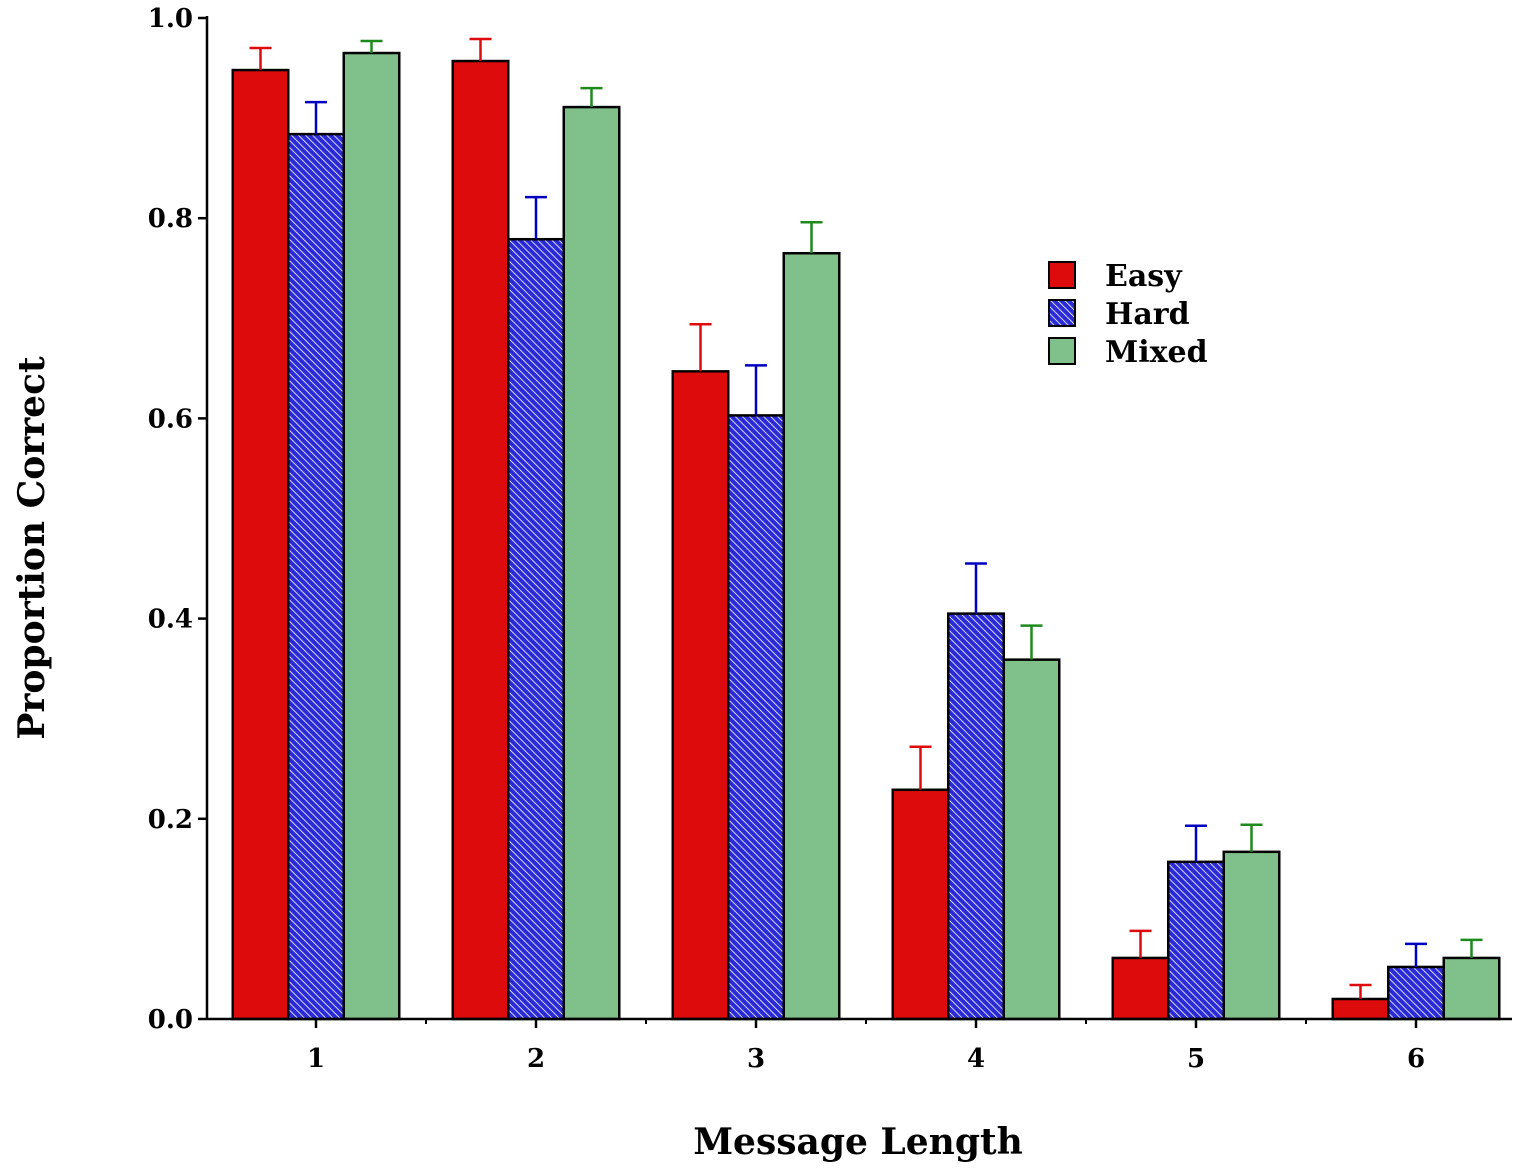 The width and height of the screenshot is (1516, 1169). Describe the element at coordinates (1062, 313) in the screenshot. I see `legend-swatch-hard` at that location.